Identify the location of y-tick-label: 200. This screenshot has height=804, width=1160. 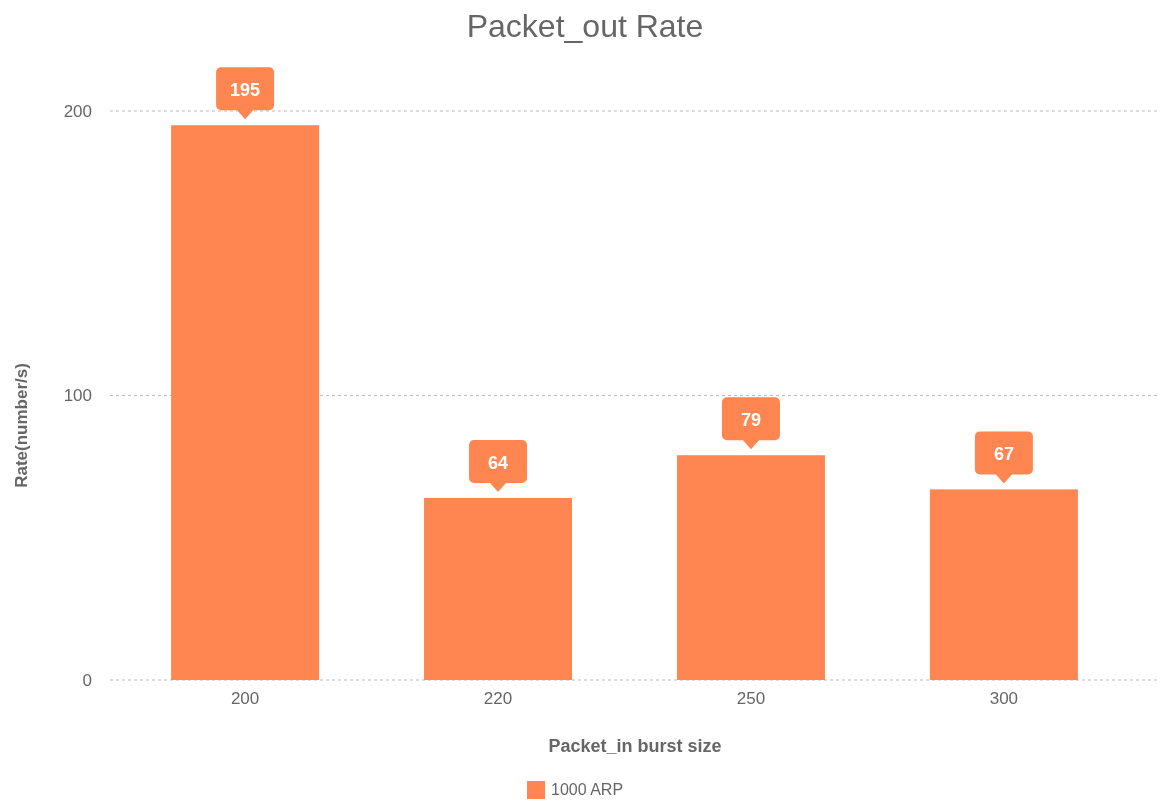
(77, 111).